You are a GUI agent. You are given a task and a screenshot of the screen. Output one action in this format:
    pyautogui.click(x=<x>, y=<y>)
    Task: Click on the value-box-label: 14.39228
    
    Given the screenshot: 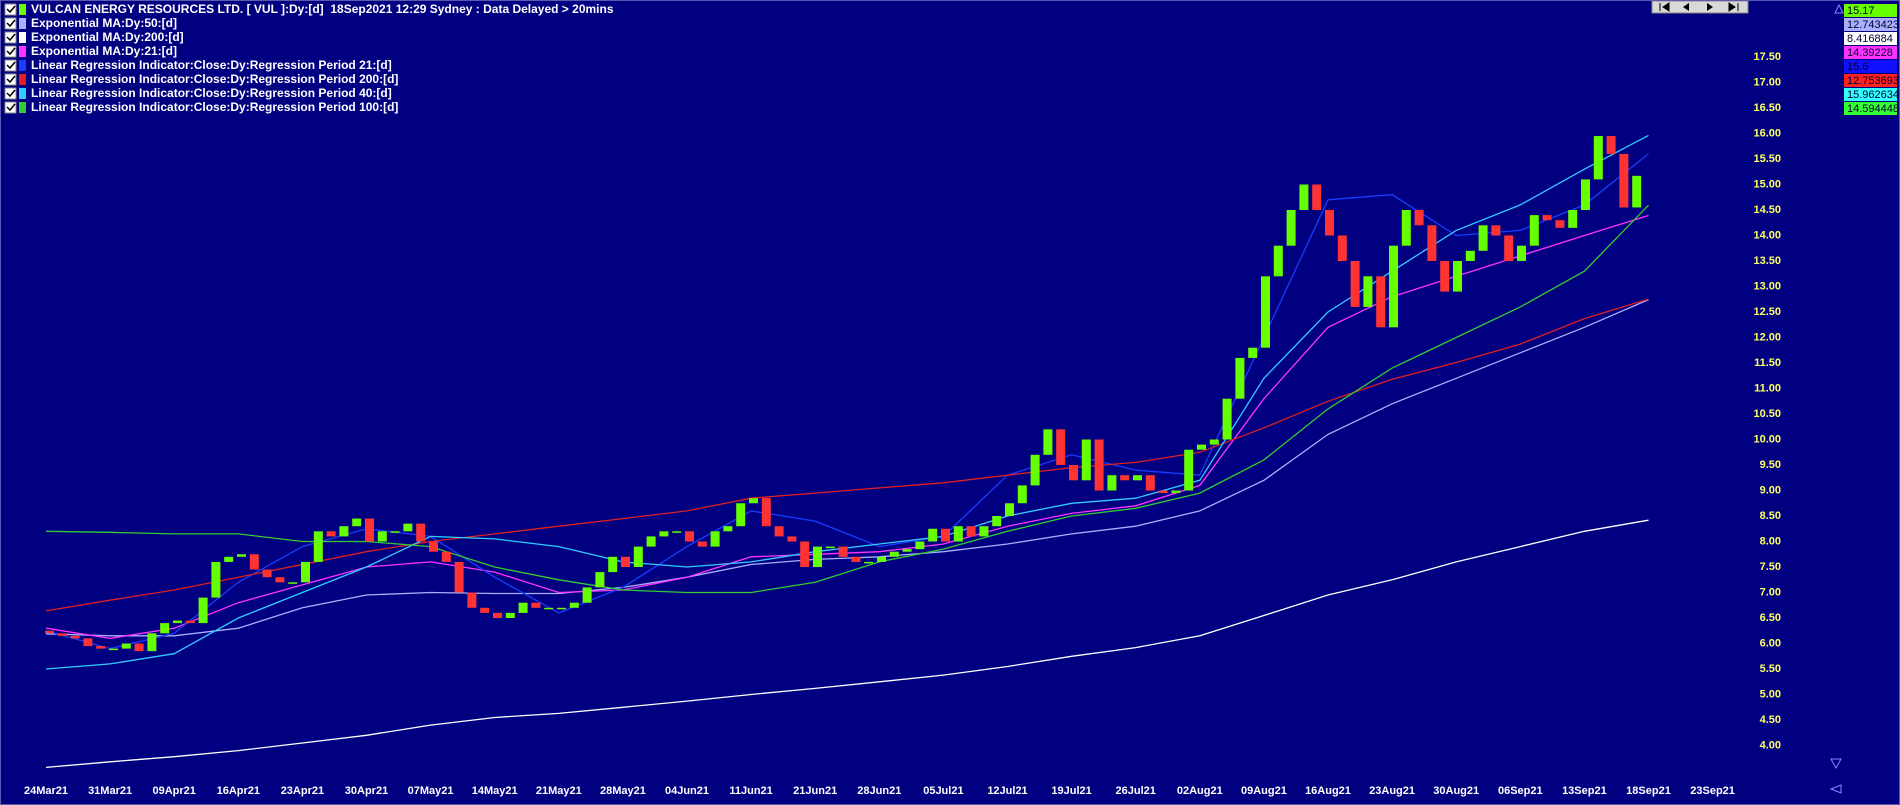 What is the action you would take?
    pyautogui.click(x=1870, y=53)
    